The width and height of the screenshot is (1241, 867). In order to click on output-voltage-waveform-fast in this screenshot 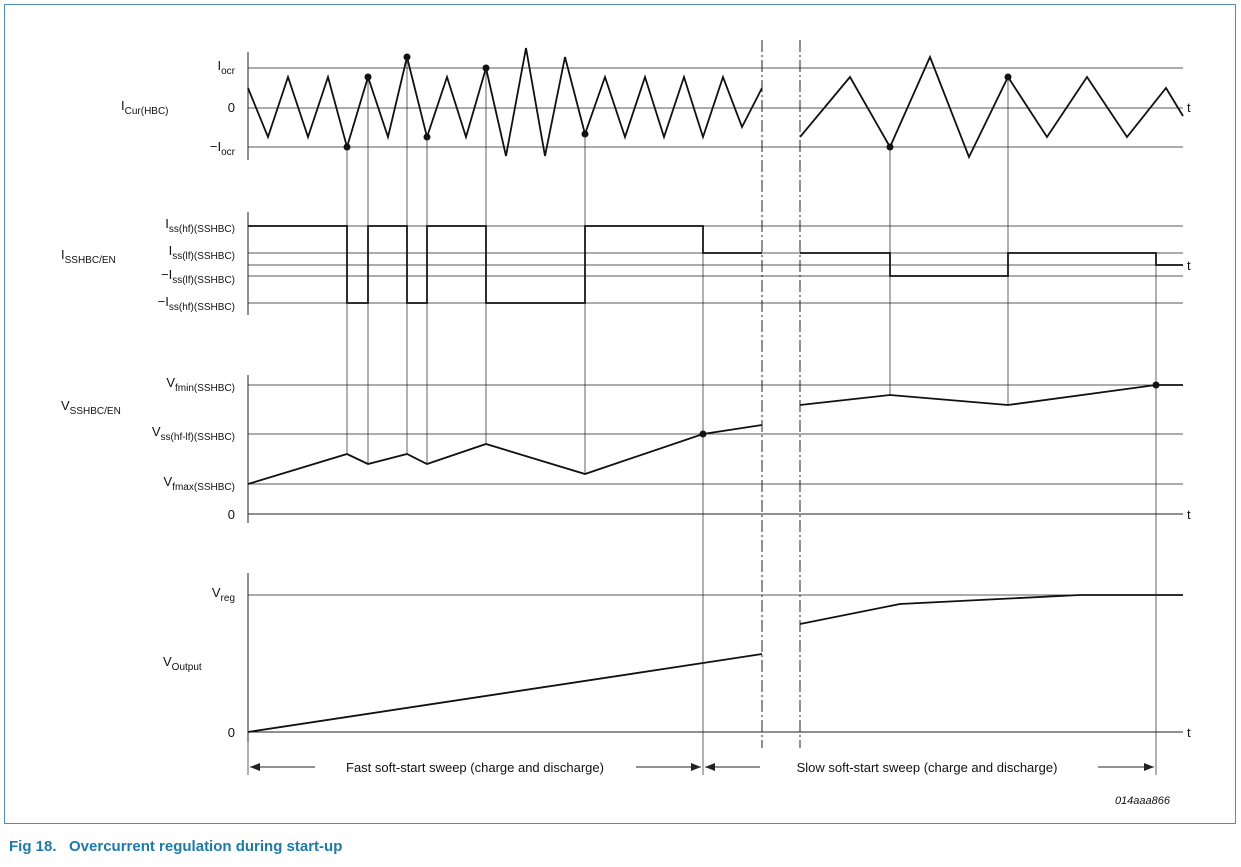, I will do `click(505, 693)`.